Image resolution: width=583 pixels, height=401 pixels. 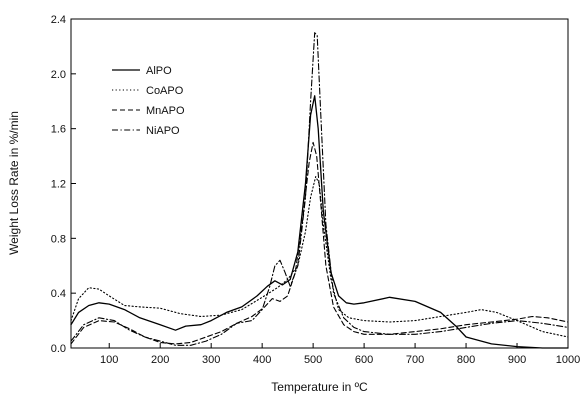 What do you see at coordinates (58, 239) in the screenshot?
I see `y-tick-label: 0.8` at bounding box center [58, 239].